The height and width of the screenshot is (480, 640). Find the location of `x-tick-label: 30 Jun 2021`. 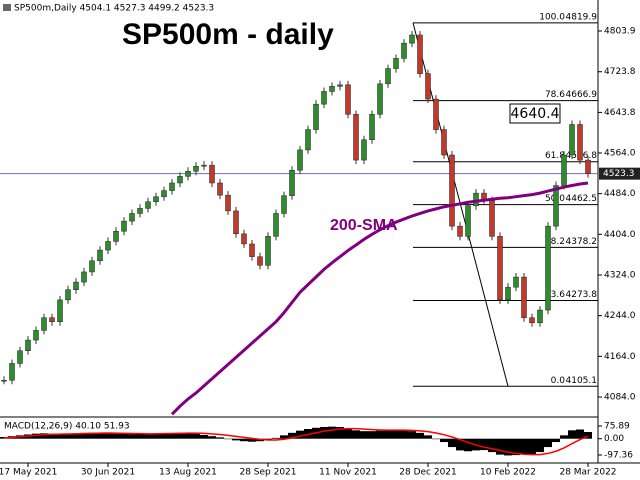

x-tick-label: 30 Jun 2021 is located at coordinates (108, 473).